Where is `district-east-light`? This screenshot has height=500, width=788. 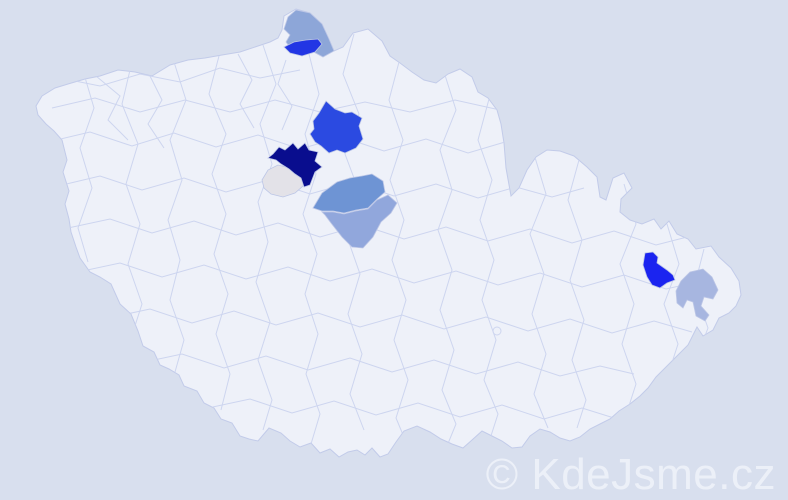 district-east-light is located at coordinates (697, 295).